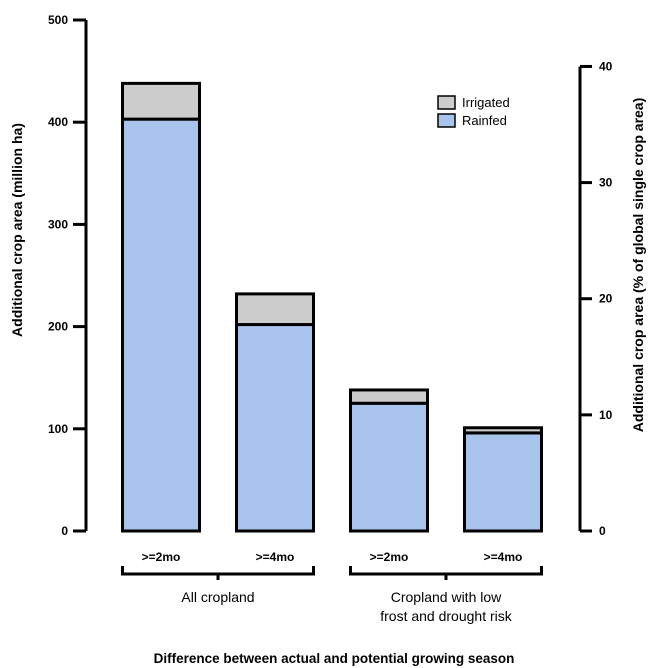 Image resolution: width=651 pixels, height=668 pixels. Describe the element at coordinates (446, 102) in the screenshot. I see `legend-swatch-irrigated` at that location.